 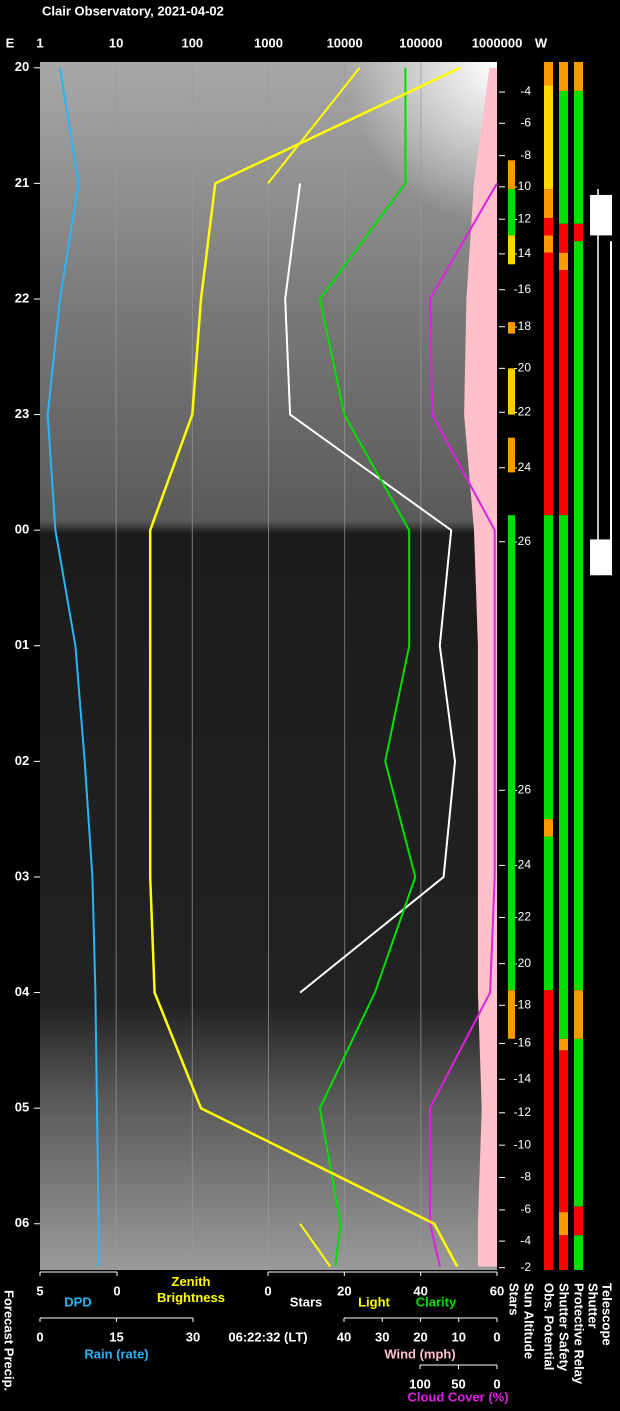 What do you see at coordinates (133, 10) in the screenshot?
I see `chart-title: Clair Observatory, 2021-04-02` at bounding box center [133, 10].